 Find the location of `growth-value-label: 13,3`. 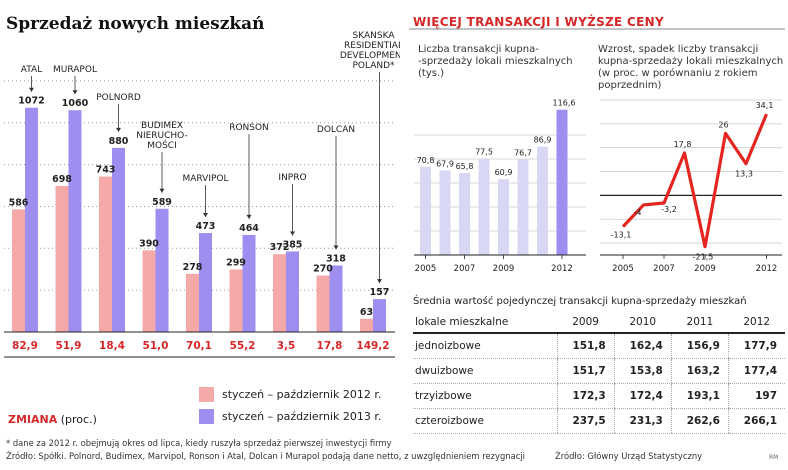

growth-value-label: 13,3 is located at coordinates (744, 174).